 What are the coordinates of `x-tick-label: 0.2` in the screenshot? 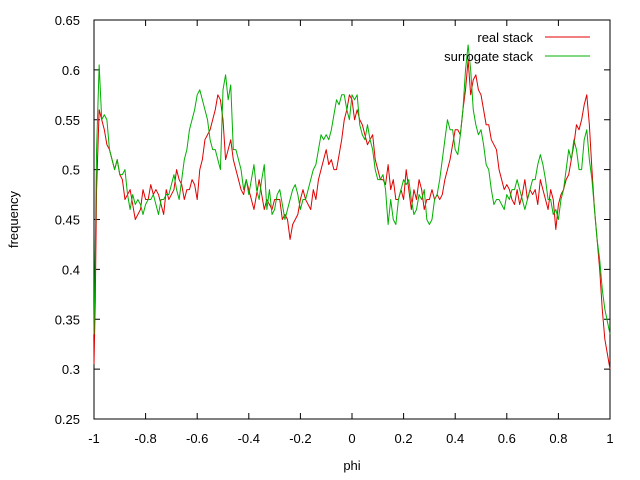 It's located at (404, 438).